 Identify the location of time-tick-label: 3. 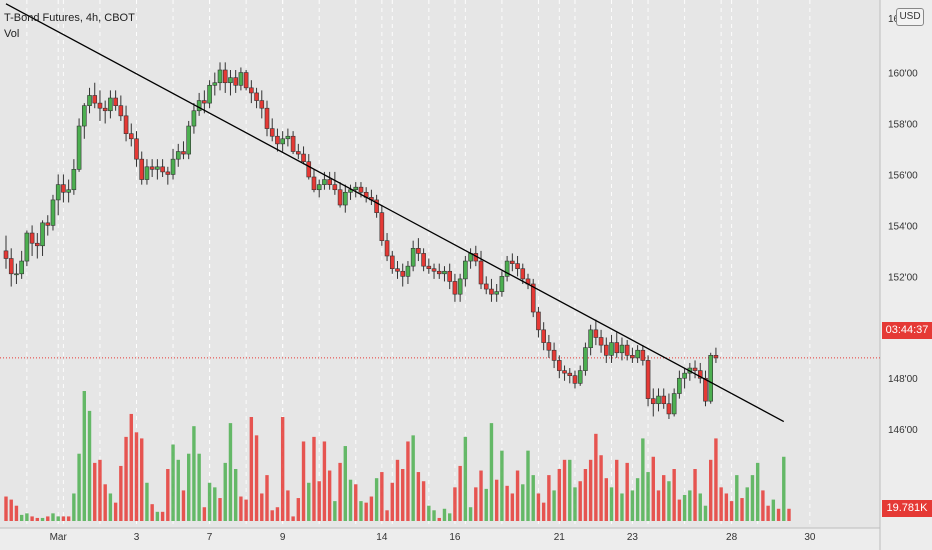
(137, 537).